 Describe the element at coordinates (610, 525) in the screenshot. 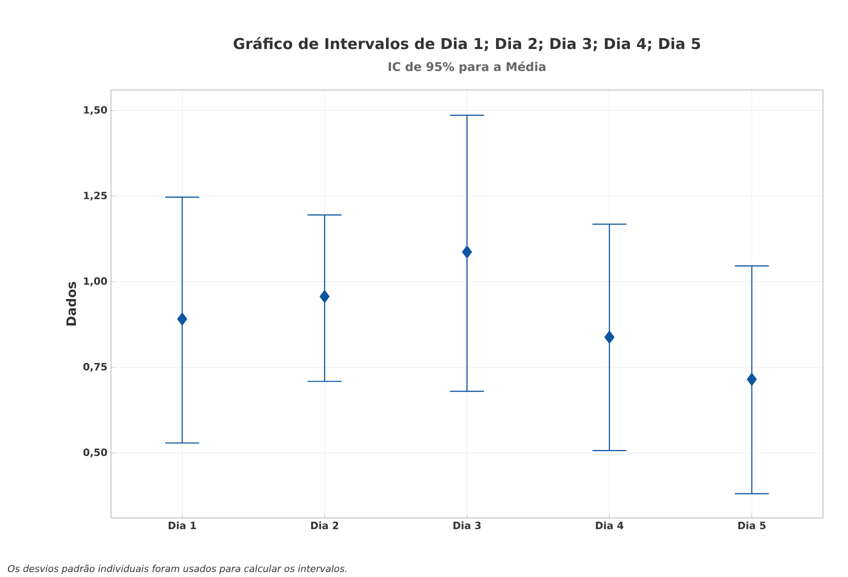

I see `x-tick-label: Dia 4` at that location.